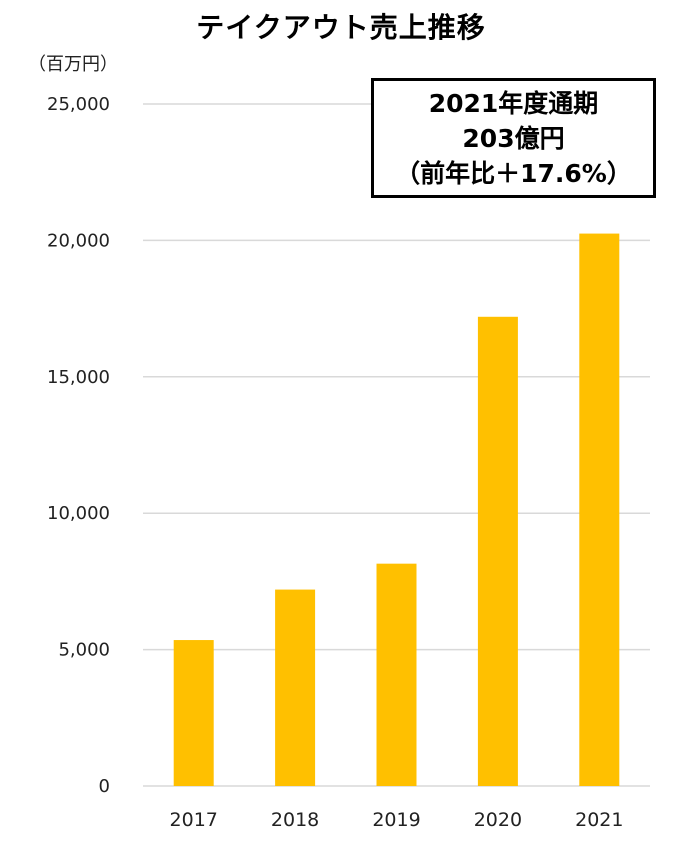 The image size is (682, 850). I want to click on y-axis-ticks: 0 5,000 10,000 15,000 20,000 25,000, so click(78, 445).